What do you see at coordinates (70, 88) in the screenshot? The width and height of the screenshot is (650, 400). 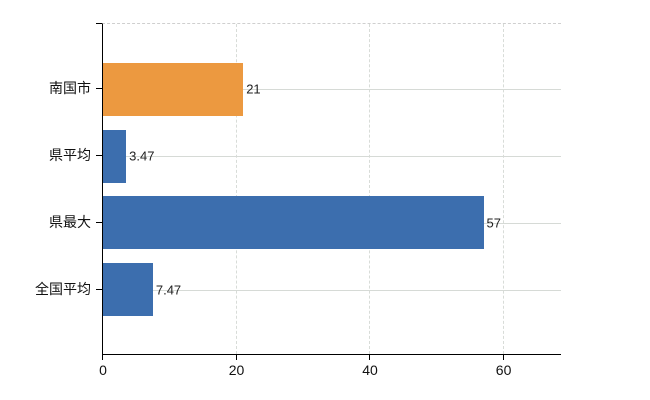 I see `category-label: 南国市` at bounding box center [70, 88].